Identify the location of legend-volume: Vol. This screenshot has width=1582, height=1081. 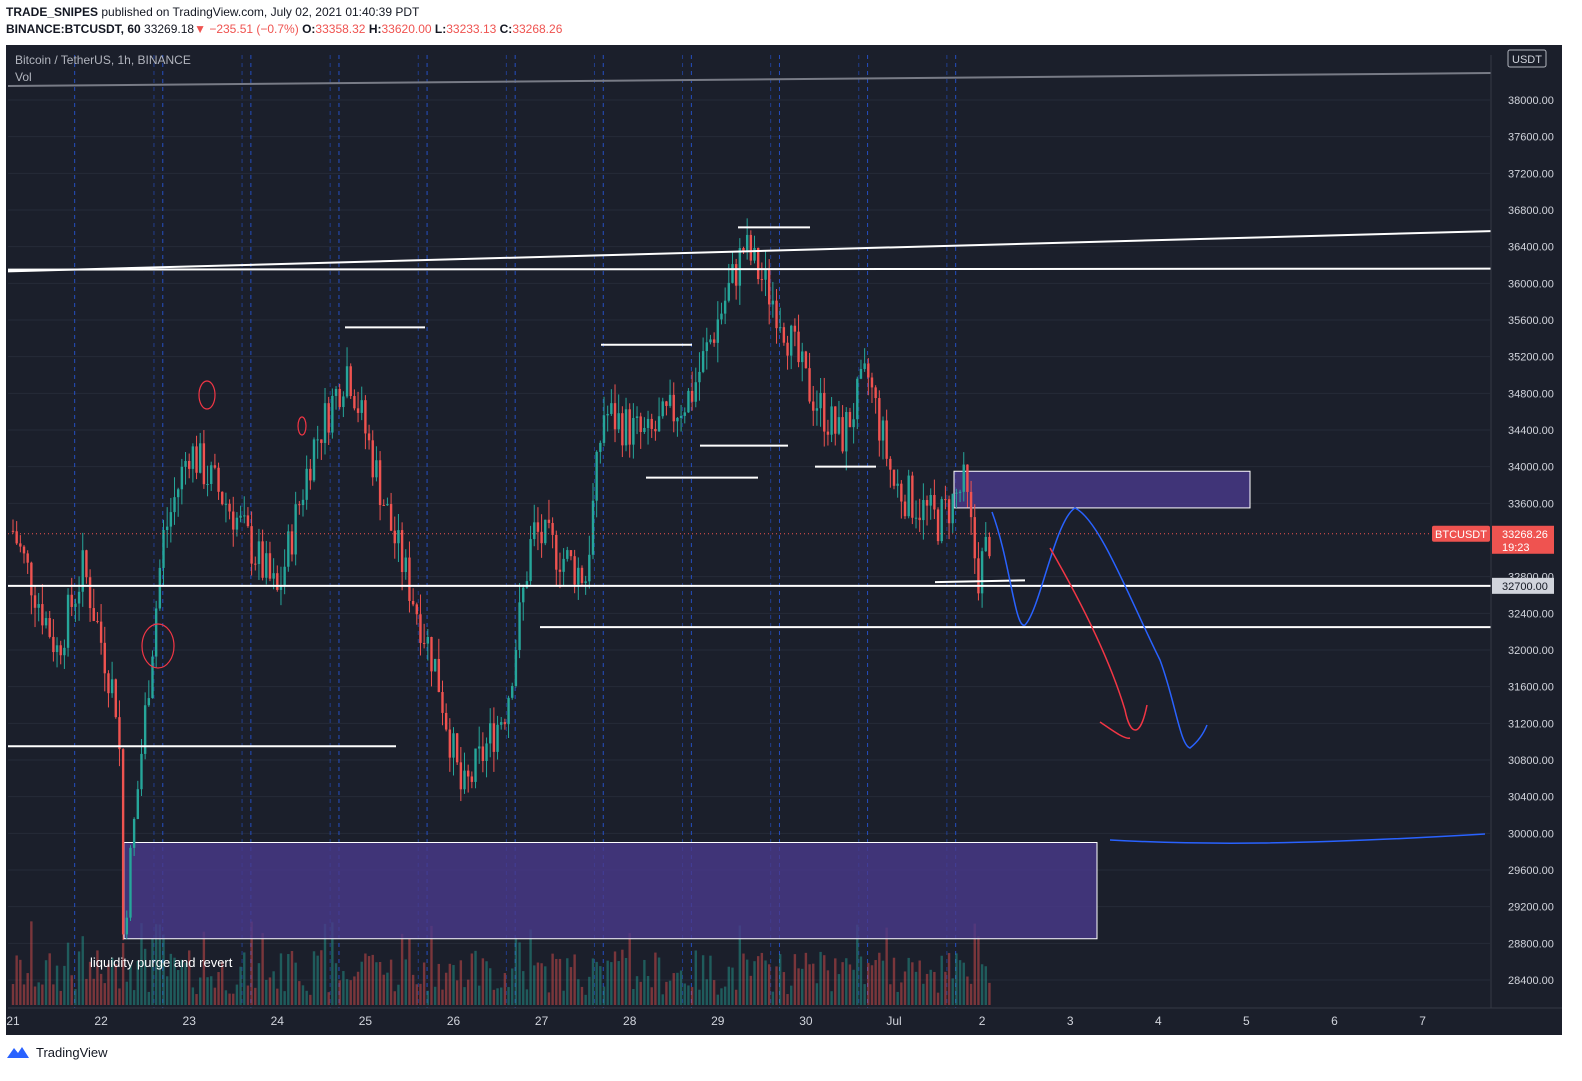
(23, 77).